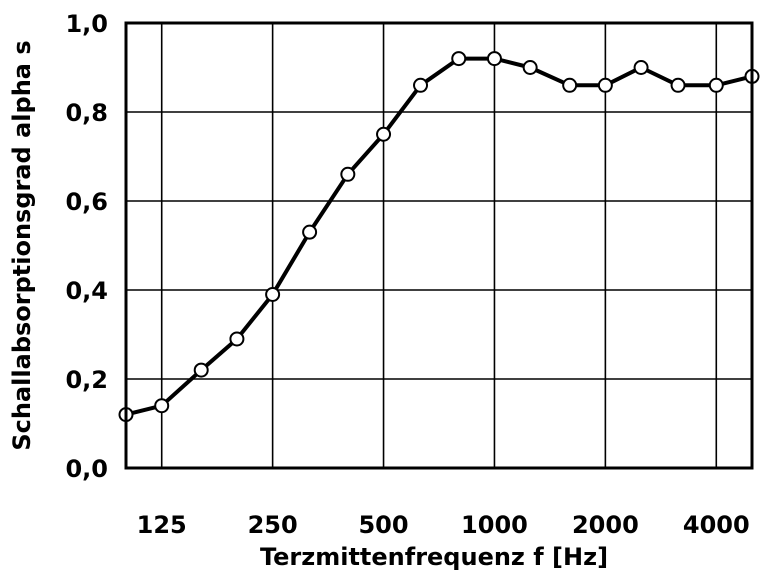  I want to click on x-tick-label: 125, so click(162, 525).